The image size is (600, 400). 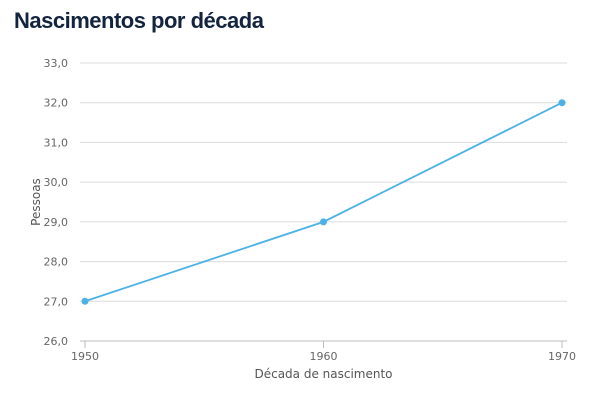 What do you see at coordinates (562, 356) in the screenshot?
I see `x-tick-label: 1970` at bounding box center [562, 356].